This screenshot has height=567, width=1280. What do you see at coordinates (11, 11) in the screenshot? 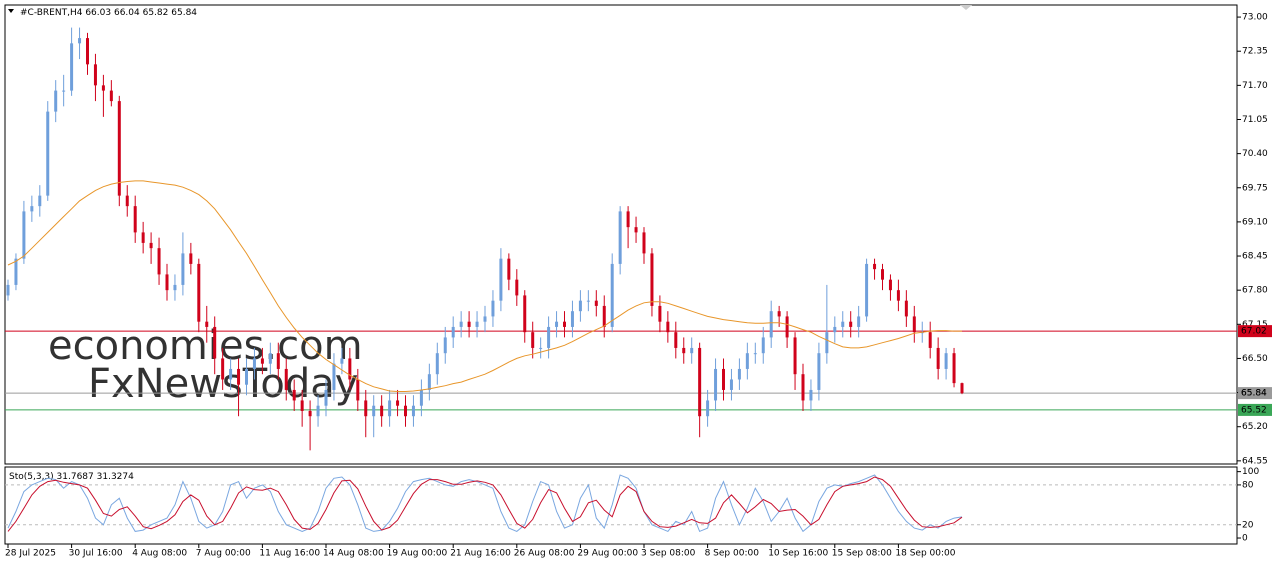
I see `dropdown-icon` at bounding box center [11, 11].